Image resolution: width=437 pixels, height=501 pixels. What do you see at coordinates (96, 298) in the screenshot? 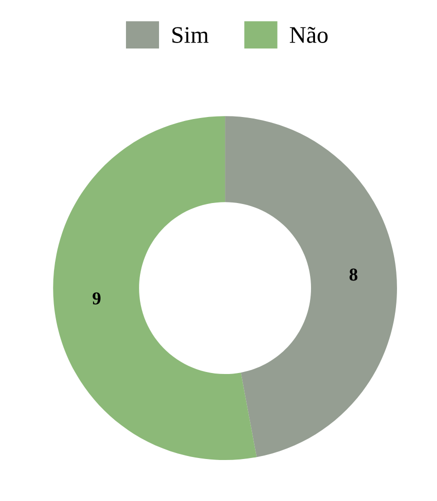
I see `data-label: 9` at bounding box center [96, 298].